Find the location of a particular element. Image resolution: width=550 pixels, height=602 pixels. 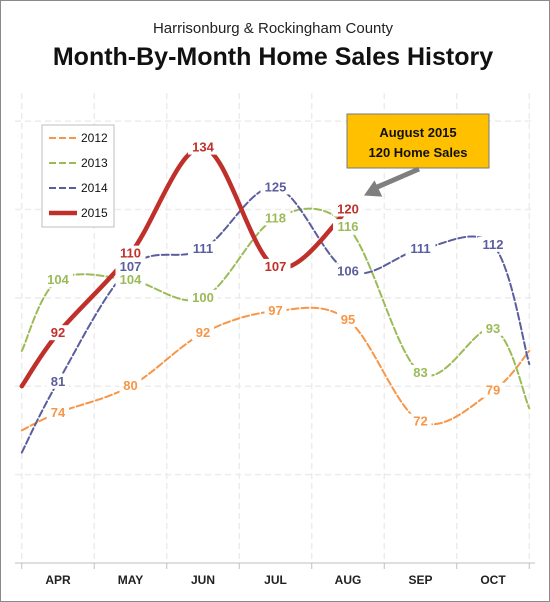

callout-arrow-head is located at coordinates (373, 188).